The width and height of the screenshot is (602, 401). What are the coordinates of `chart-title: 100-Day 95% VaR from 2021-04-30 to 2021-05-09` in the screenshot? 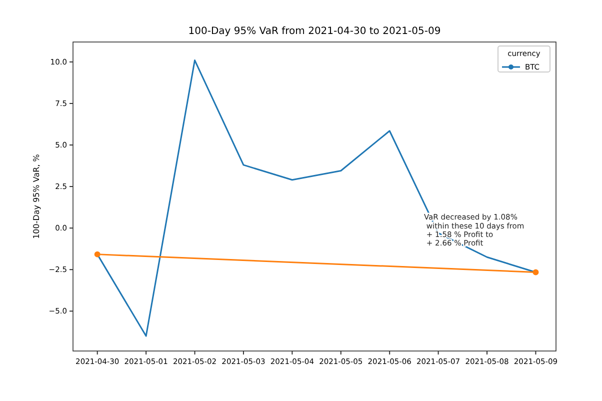 It's located at (314, 31).